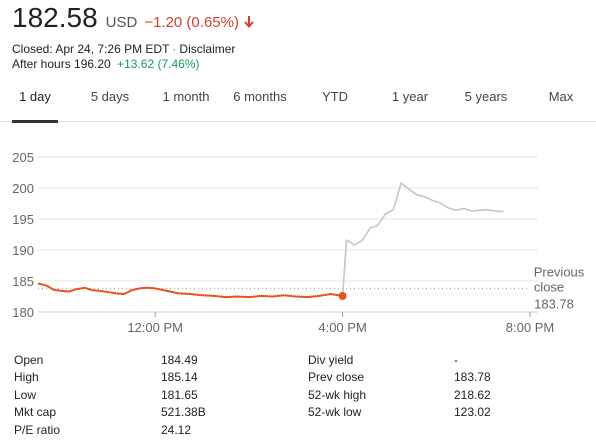 This screenshot has width=596, height=448. Describe the element at coordinates (110, 96) in the screenshot. I see `tab-label: 5 days` at that location.